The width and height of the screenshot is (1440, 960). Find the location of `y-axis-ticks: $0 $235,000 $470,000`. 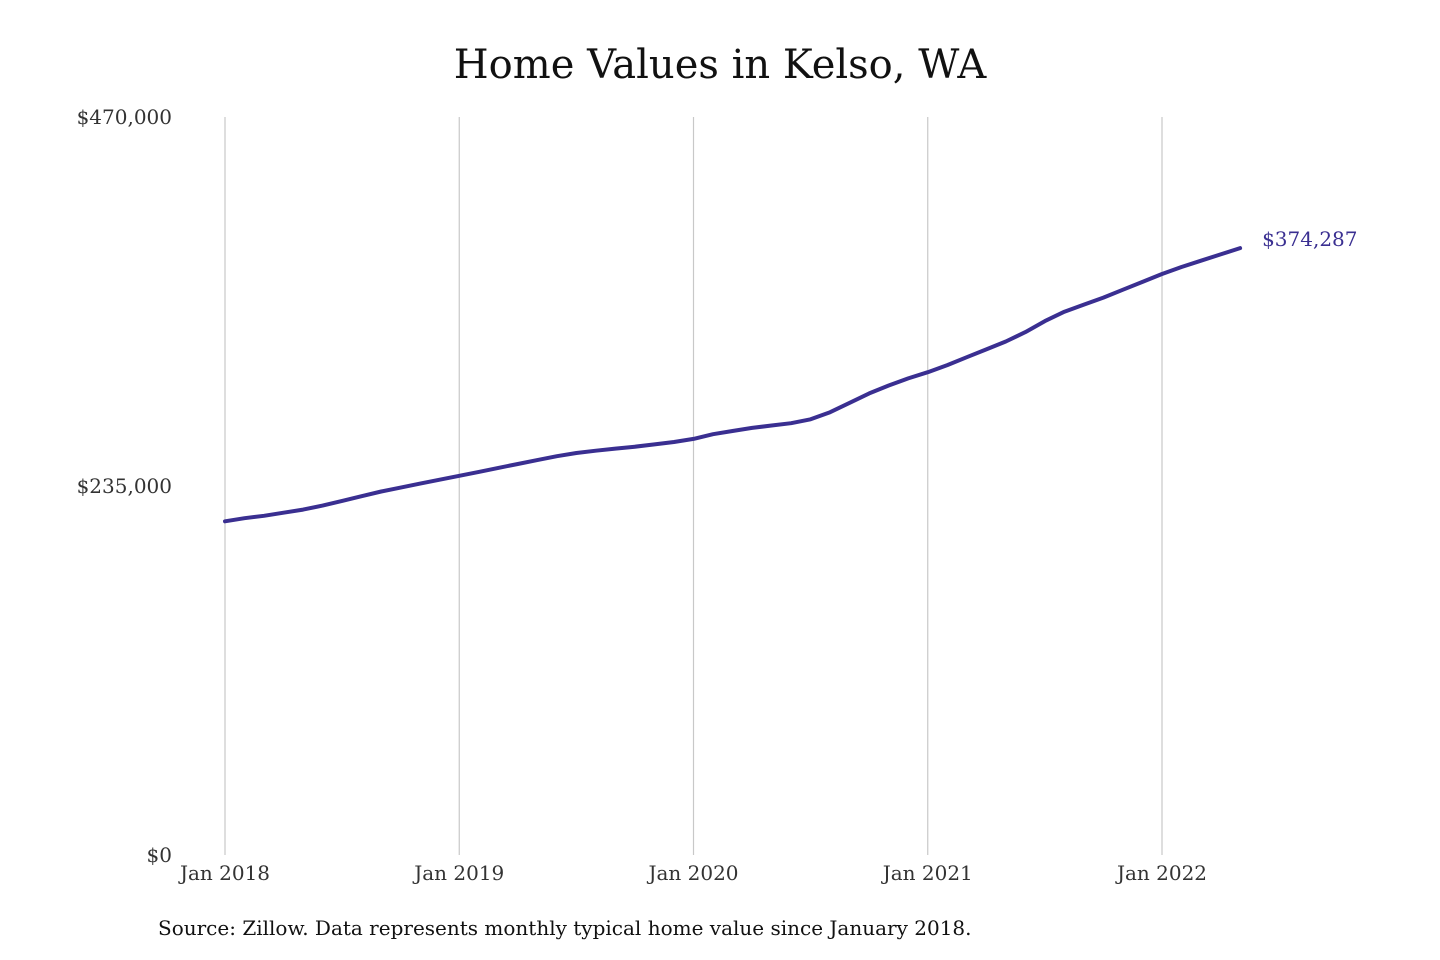

y-axis-ticks: $0 $235,000 $470,000 is located at coordinates (124, 486).